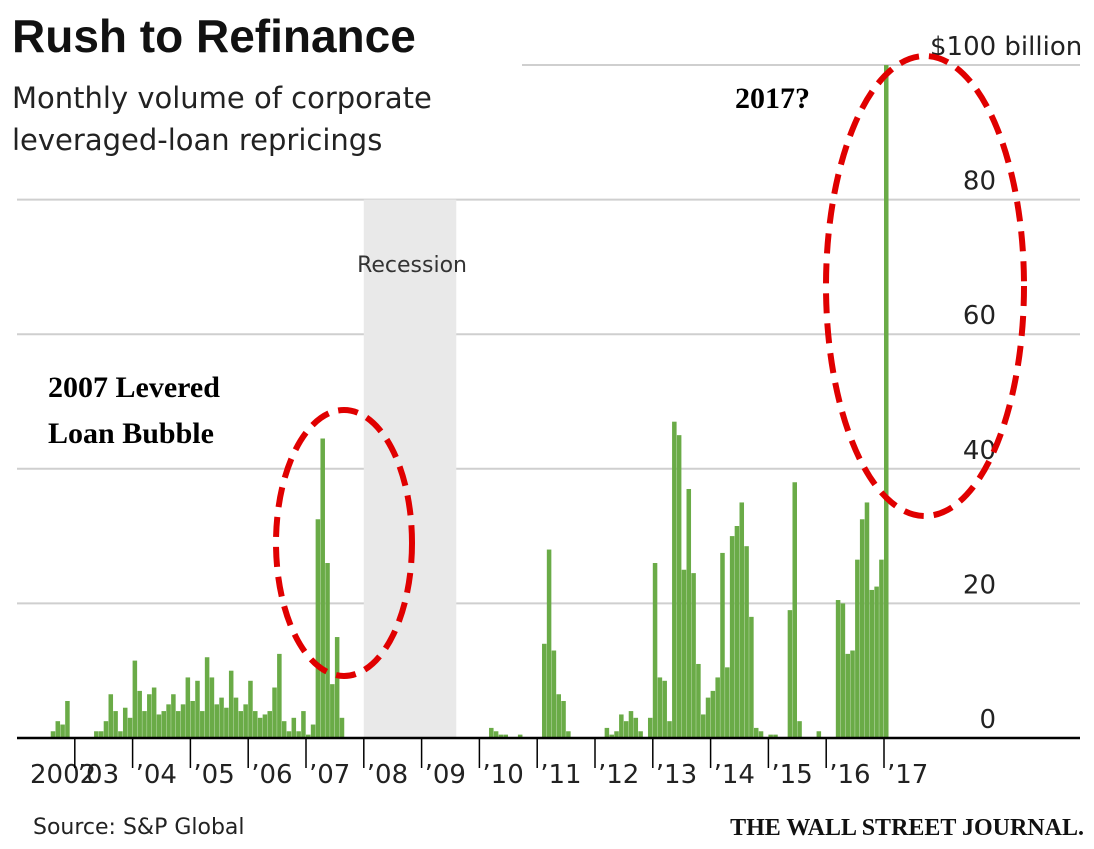  Describe the element at coordinates (222, 98) in the screenshot. I see `chart-subtitle-line-1: Monthly volume of corporate` at that location.